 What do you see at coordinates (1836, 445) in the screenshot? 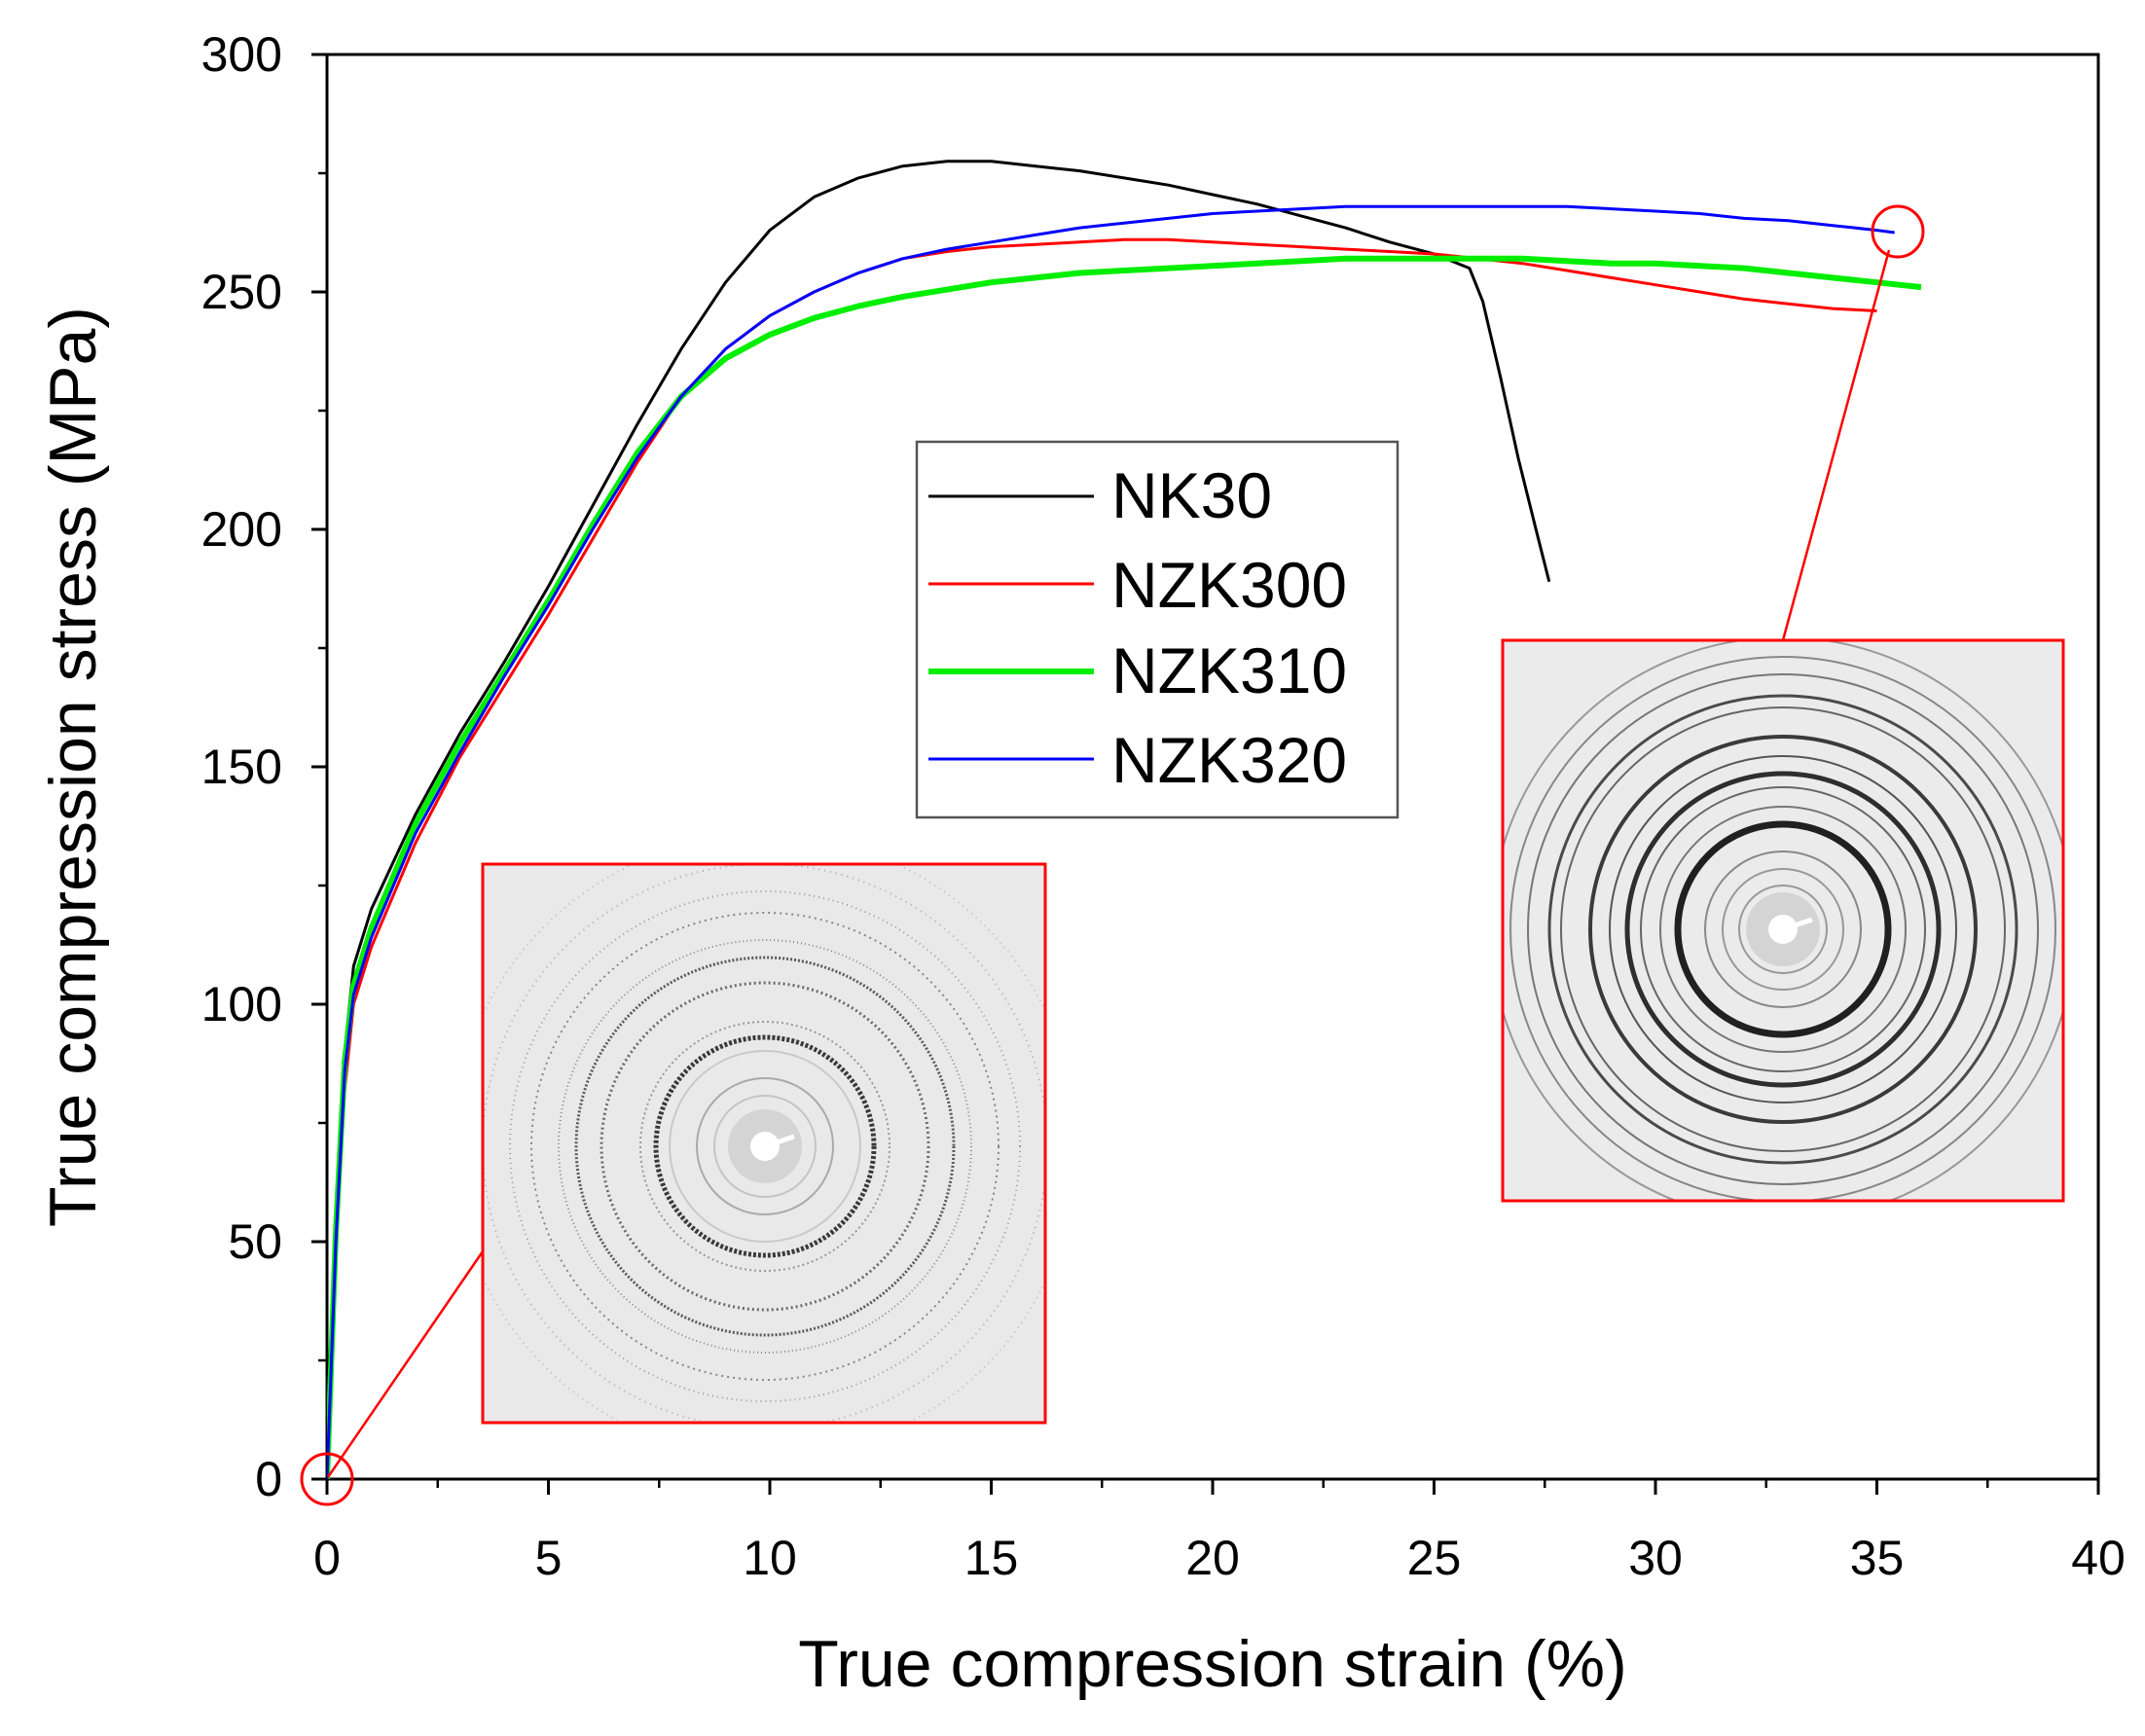
I see `connector-end-to-inset` at bounding box center [1836, 445].